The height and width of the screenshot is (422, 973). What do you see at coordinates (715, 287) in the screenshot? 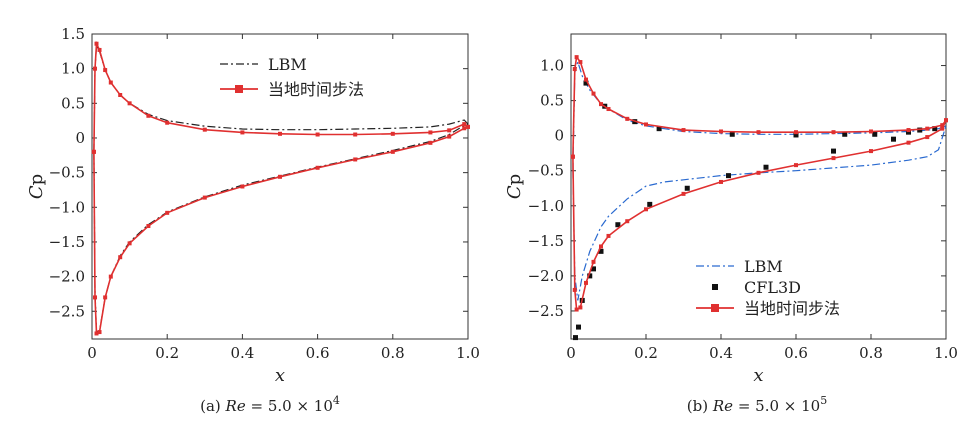
I see `legend-swatch-cfl3d` at bounding box center [715, 287].